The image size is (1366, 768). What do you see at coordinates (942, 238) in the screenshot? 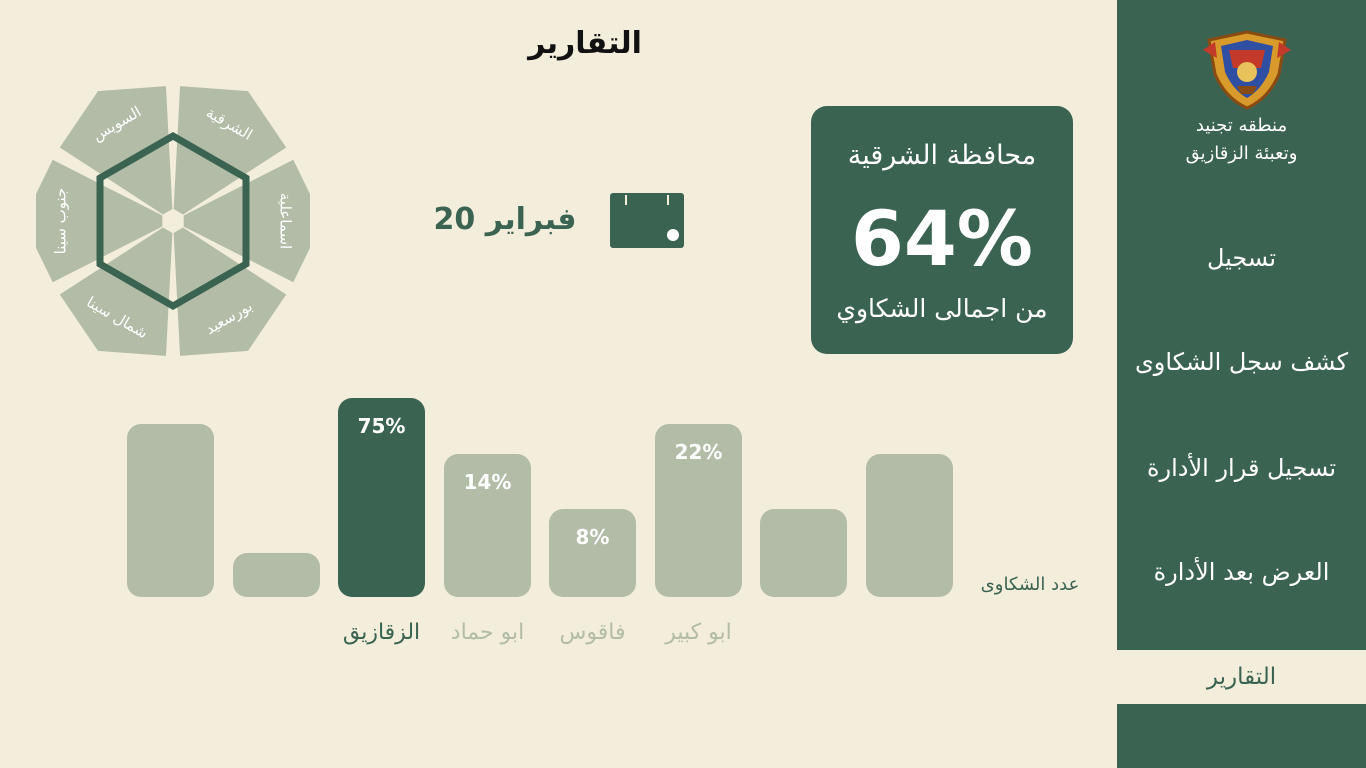
I see `stat-percent: 64%` at bounding box center [942, 238].